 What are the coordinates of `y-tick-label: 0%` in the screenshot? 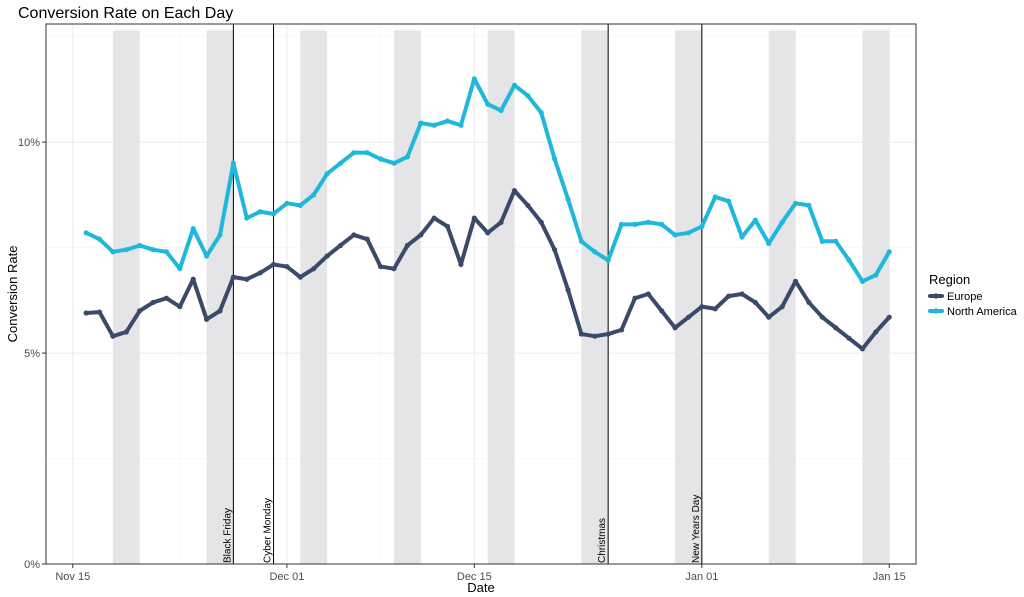 It's located at (32, 565).